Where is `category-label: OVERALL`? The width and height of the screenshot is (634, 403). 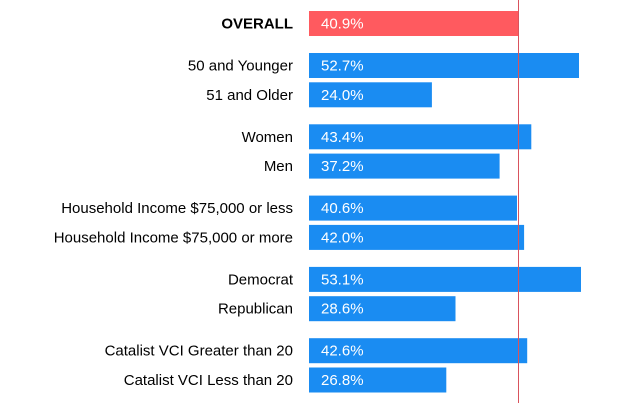 category-label: OVERALL is located at coordinates (257, 24).